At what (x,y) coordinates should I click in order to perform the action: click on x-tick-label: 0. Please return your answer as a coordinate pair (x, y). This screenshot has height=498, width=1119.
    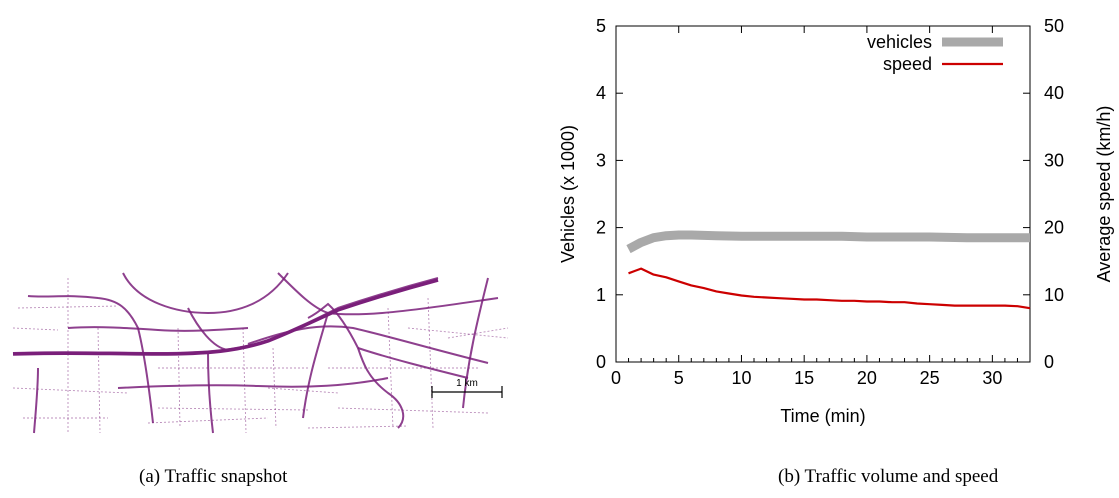
    Looking at the image, I should click on (616, 378).